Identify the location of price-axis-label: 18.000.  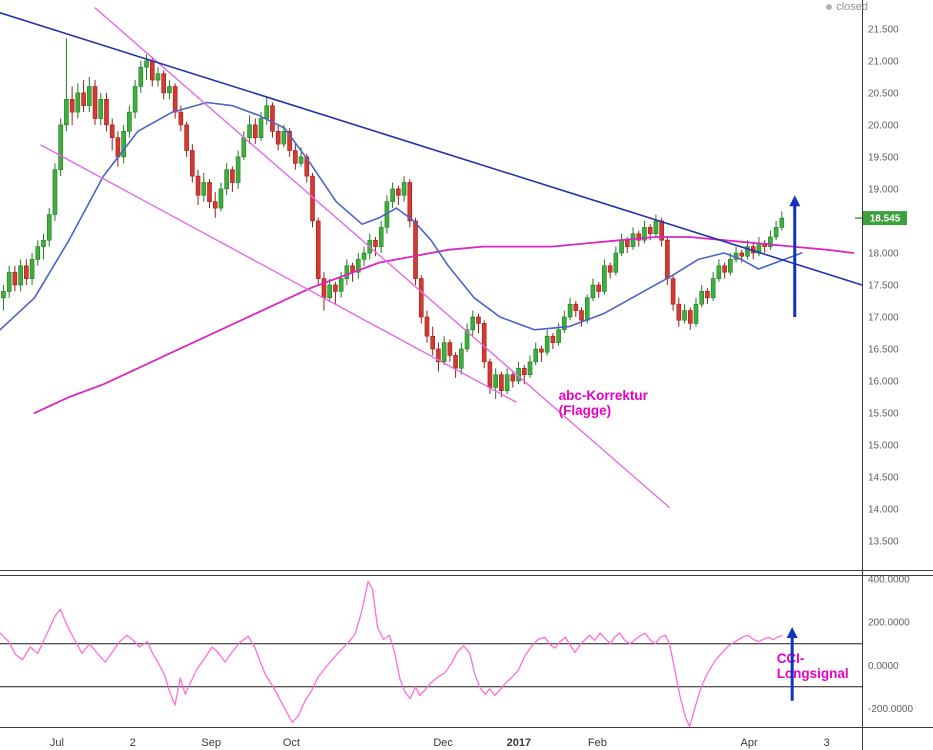
(883, 254).